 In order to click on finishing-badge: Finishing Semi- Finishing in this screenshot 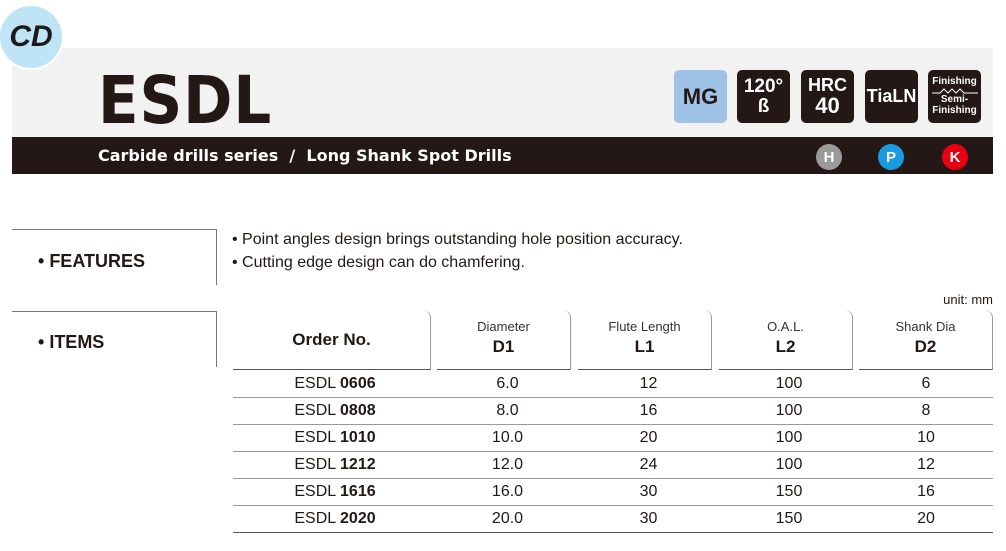, I will do `click(954, 96)`.